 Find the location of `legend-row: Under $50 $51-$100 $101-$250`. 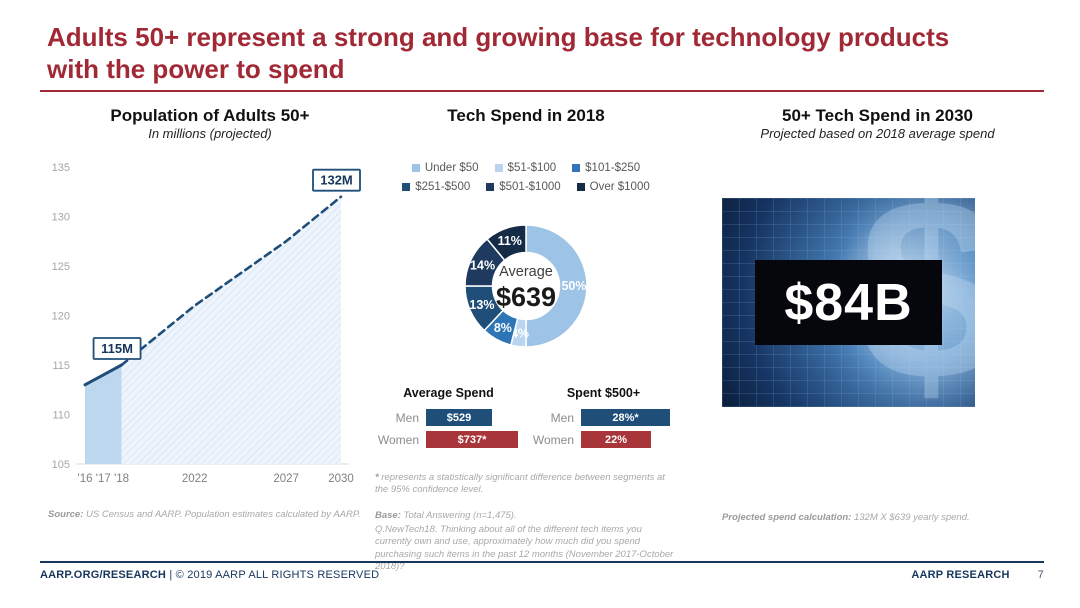

legend-row: Under $50 $51-$100 $101-$250 is located at coordinates (526, 168).